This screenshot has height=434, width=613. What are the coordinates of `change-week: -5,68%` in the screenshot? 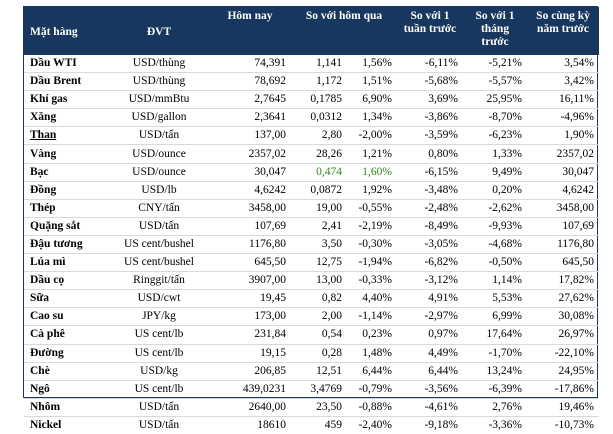 It's located at (430, 82).